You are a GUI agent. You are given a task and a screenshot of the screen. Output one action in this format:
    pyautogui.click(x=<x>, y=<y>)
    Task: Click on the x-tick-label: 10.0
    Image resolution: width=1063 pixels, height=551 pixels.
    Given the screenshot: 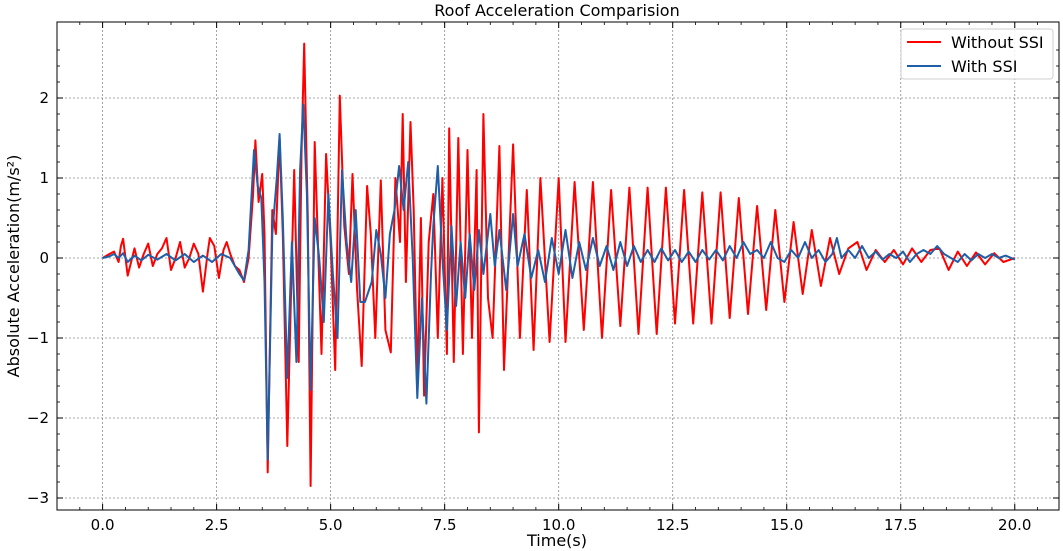 What is the action you would take?
    pyautogui.click(x=558, y=525)
    